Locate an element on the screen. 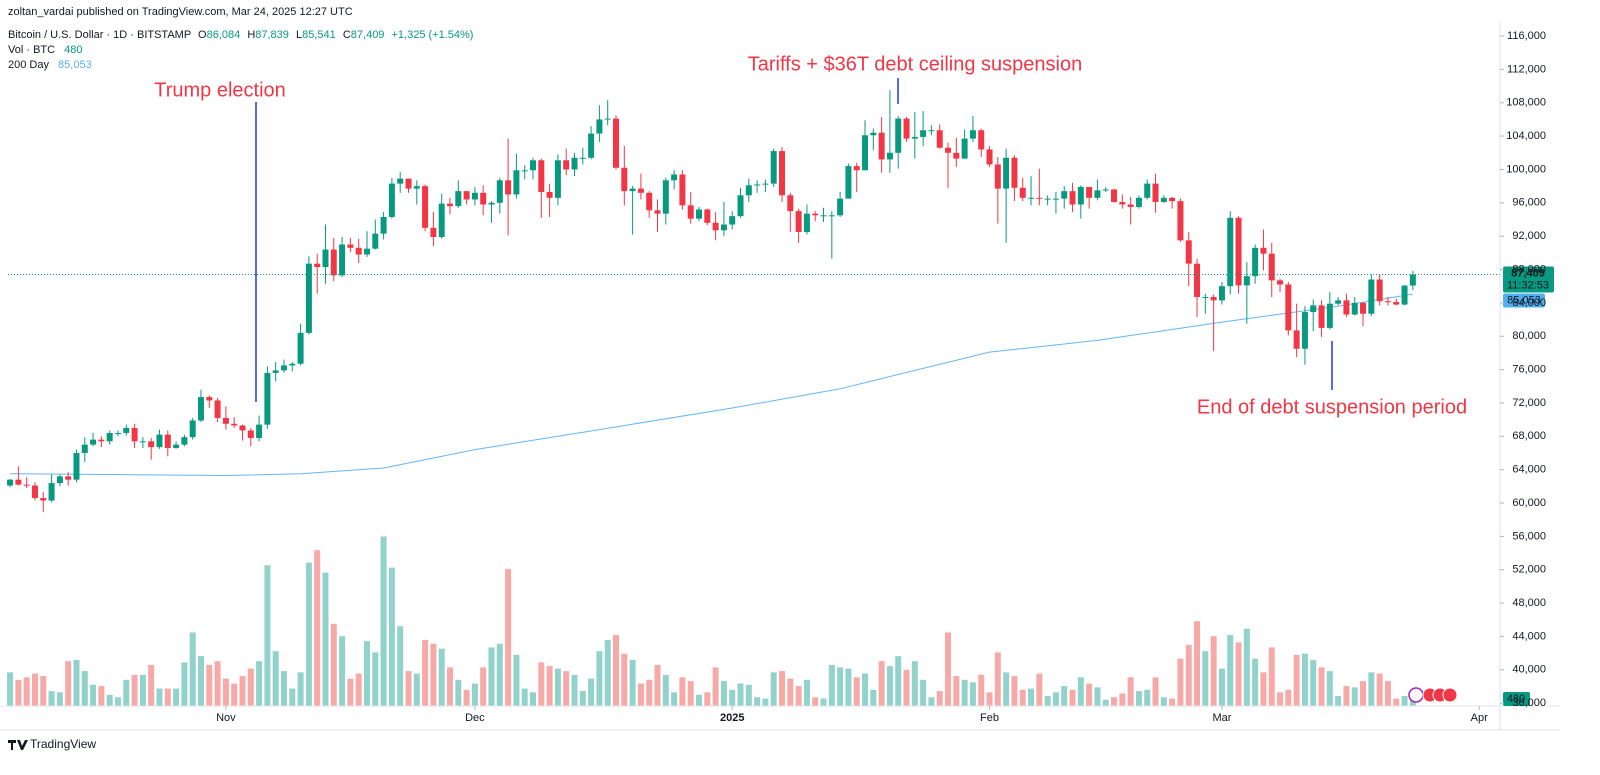 The height and width of the screenshot is (775, 1600). footer-logo: TradingView is located at coordinates (52, 744).